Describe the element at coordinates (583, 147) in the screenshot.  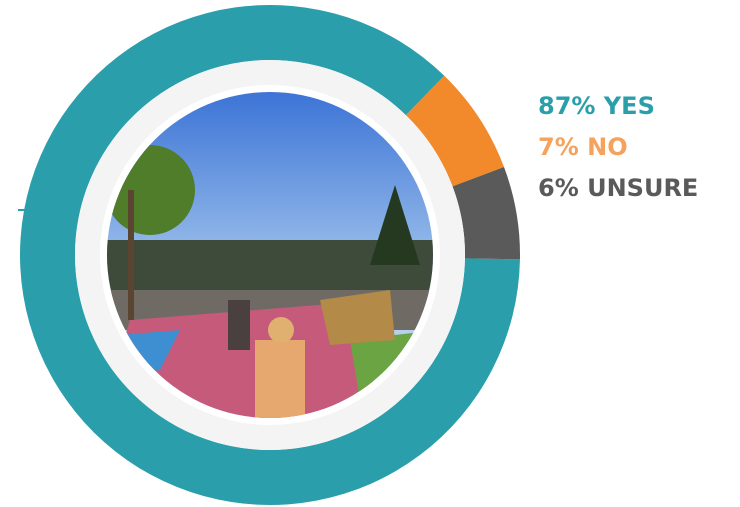
I see `legend-label: 7% NO` at that location.